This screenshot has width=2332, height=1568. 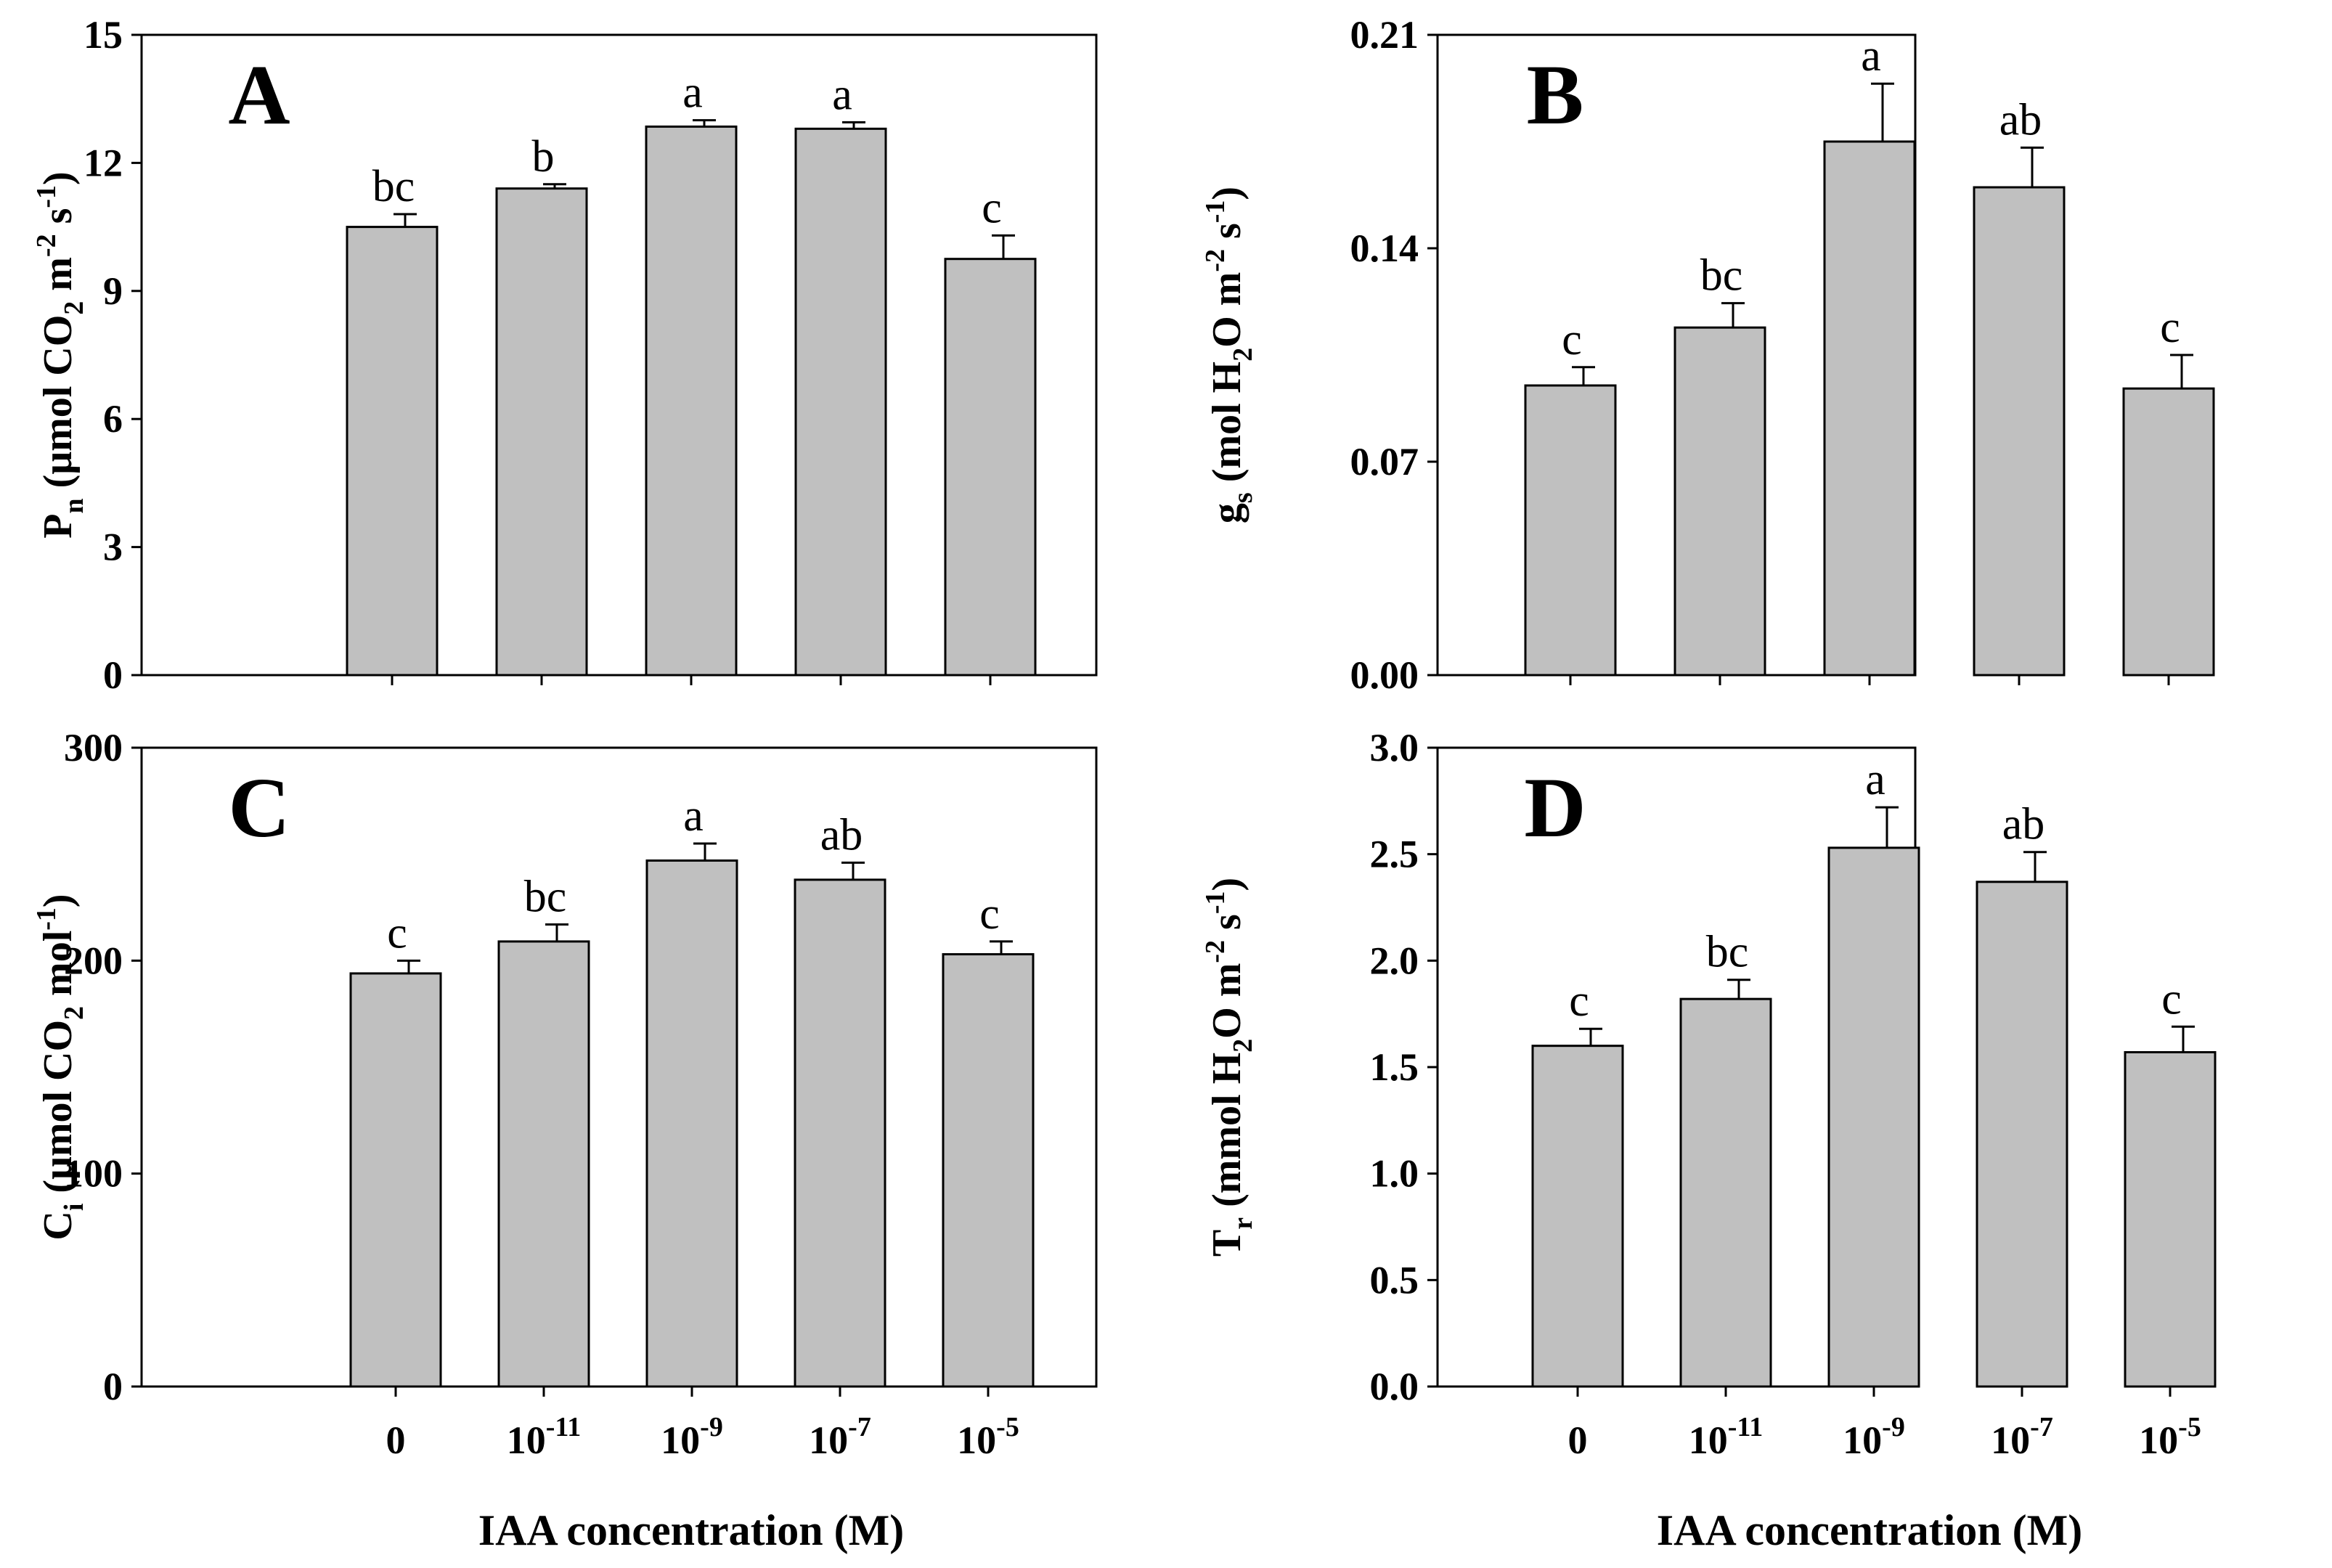 I want to click on panel-letter: A, so click(x=259, y=95).